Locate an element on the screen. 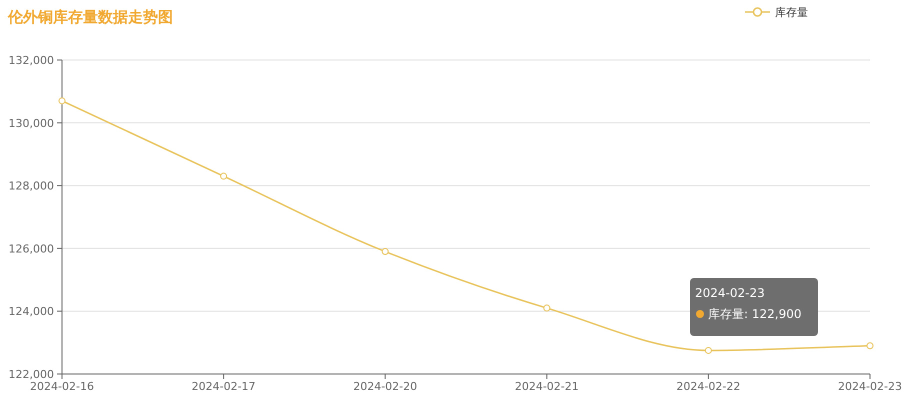 This screenshot has width=910, height=400. chart-title: 伦外铜库存量数据走势图 is located at coordinates (90, 17).